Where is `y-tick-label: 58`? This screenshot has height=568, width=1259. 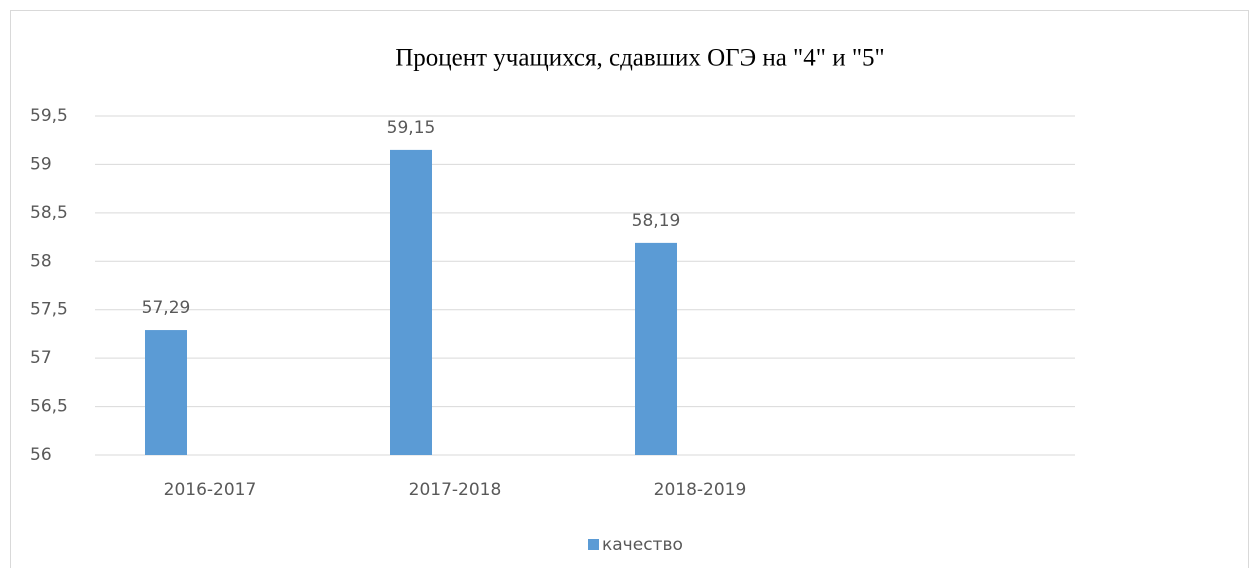 y-tick-label: 58 is located at coordinates (41, 261).